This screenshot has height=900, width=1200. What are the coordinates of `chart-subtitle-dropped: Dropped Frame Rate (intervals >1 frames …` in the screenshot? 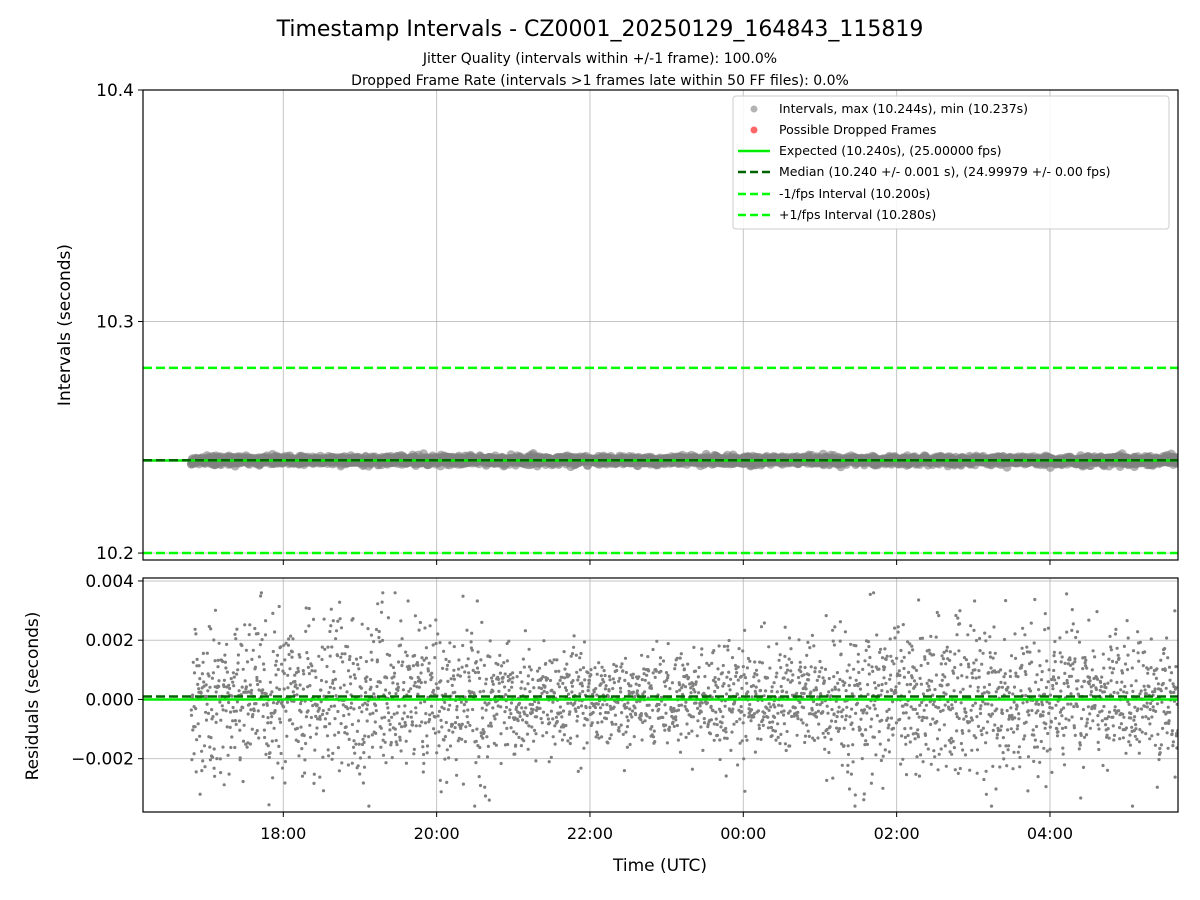 It's located at (600, 81).